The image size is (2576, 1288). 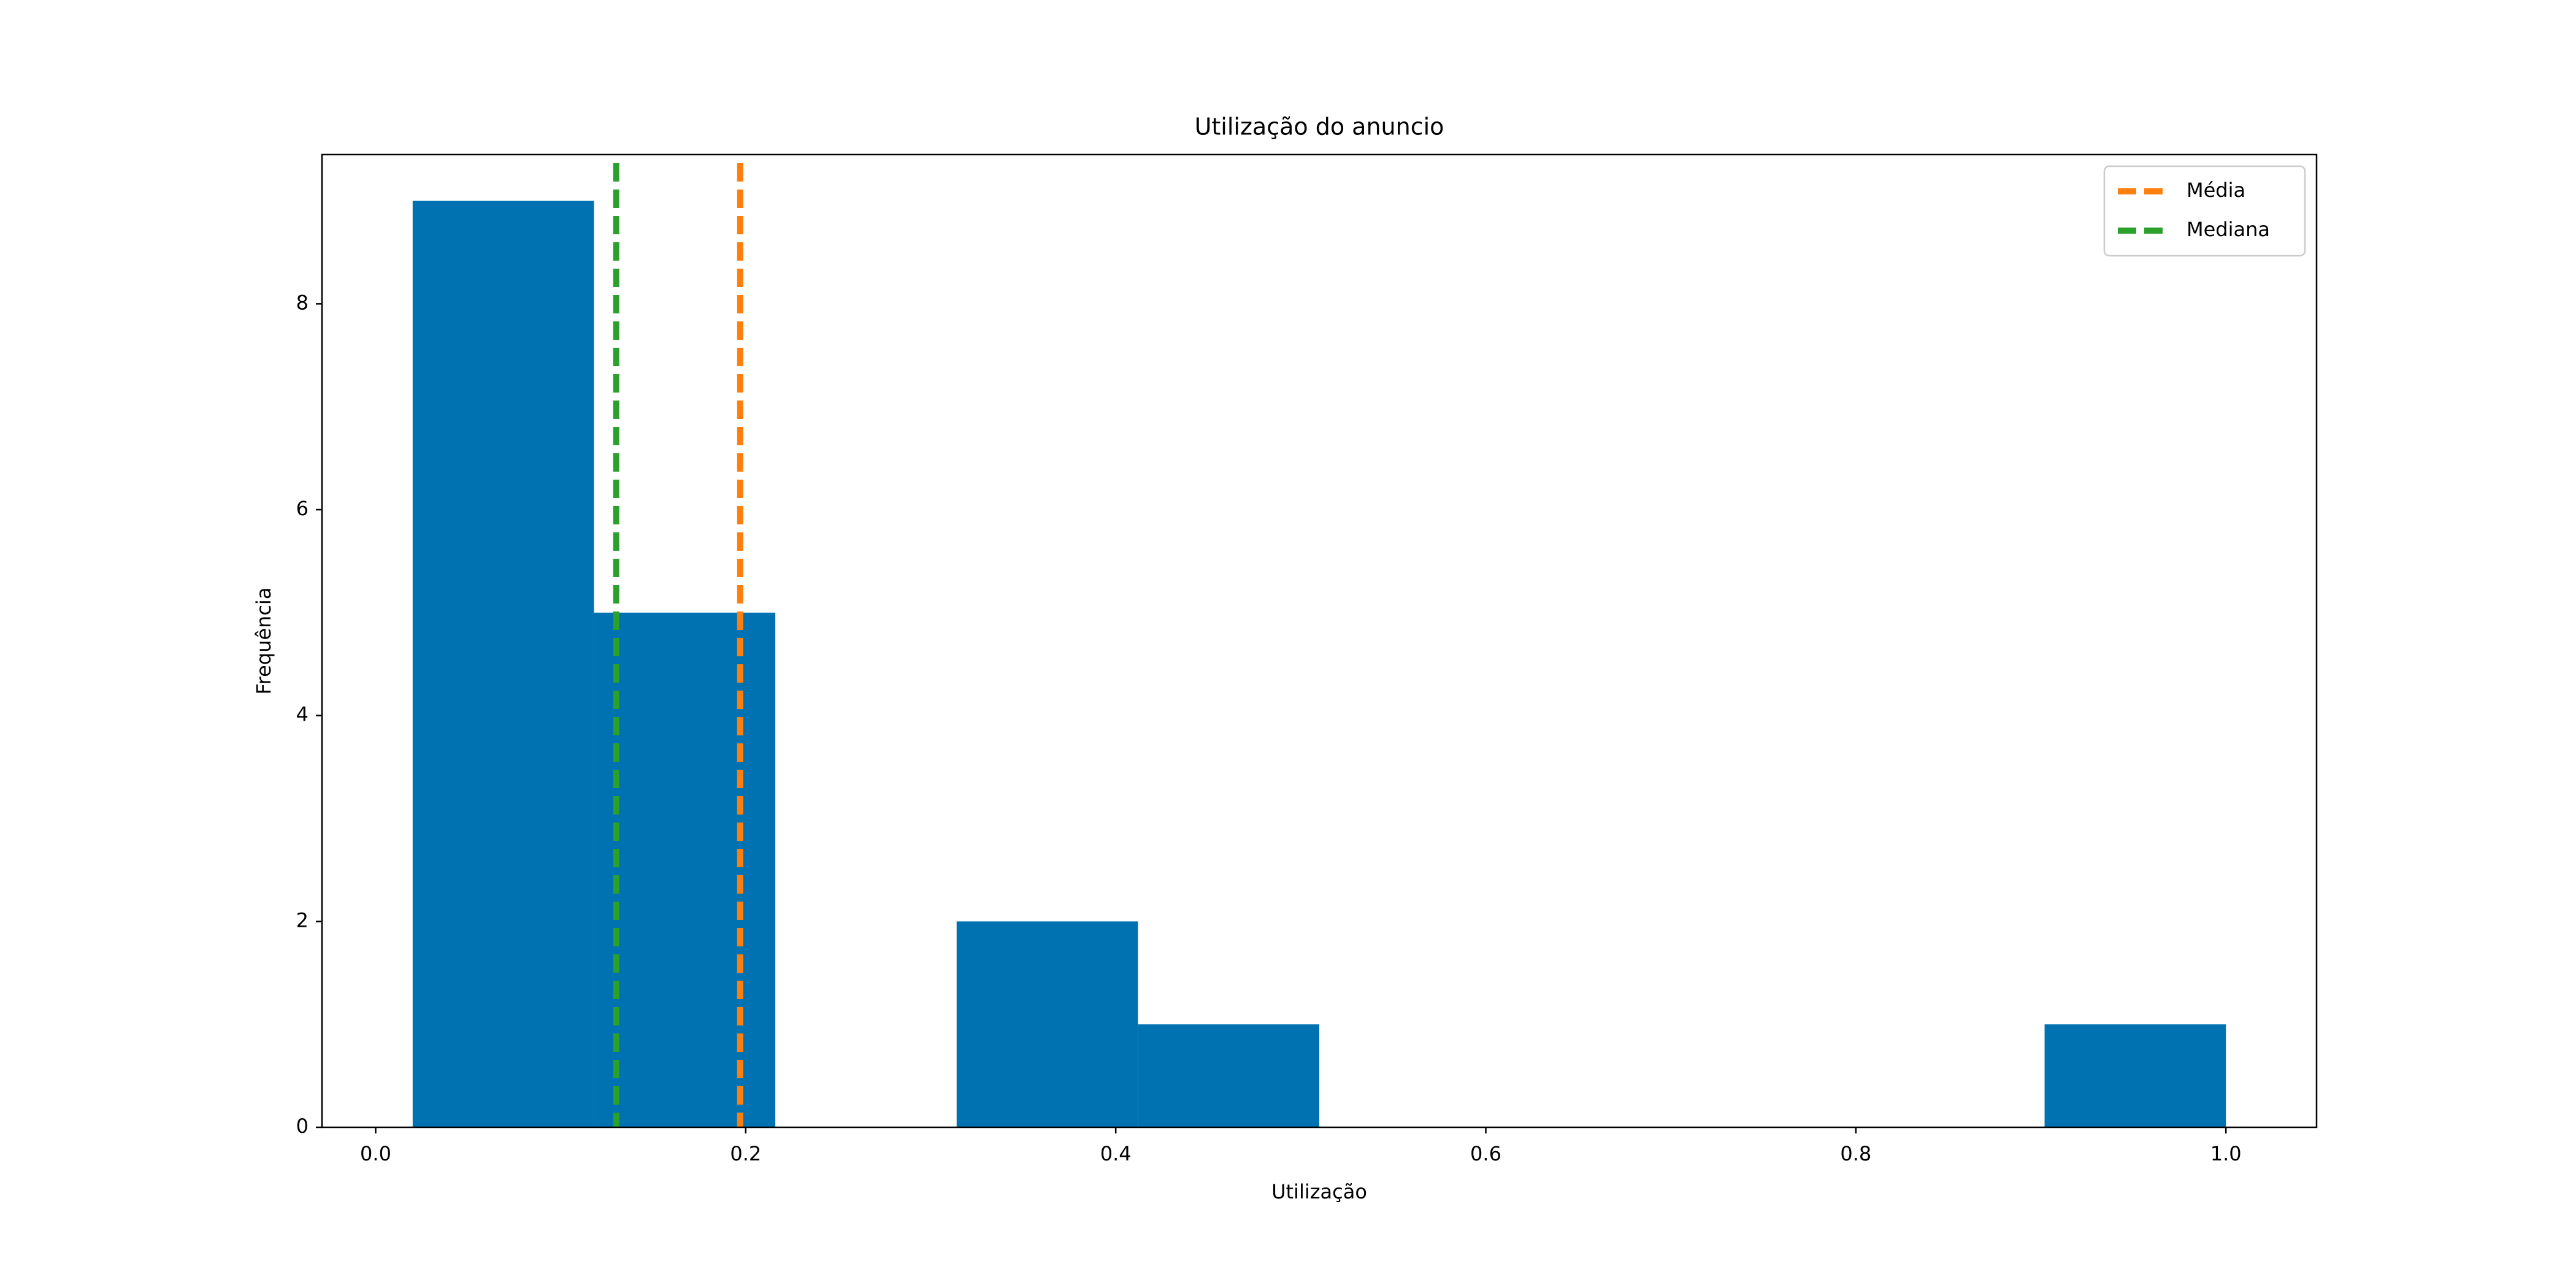 I want to click on legend-label: Mediana, so click(x=2228, y=229).